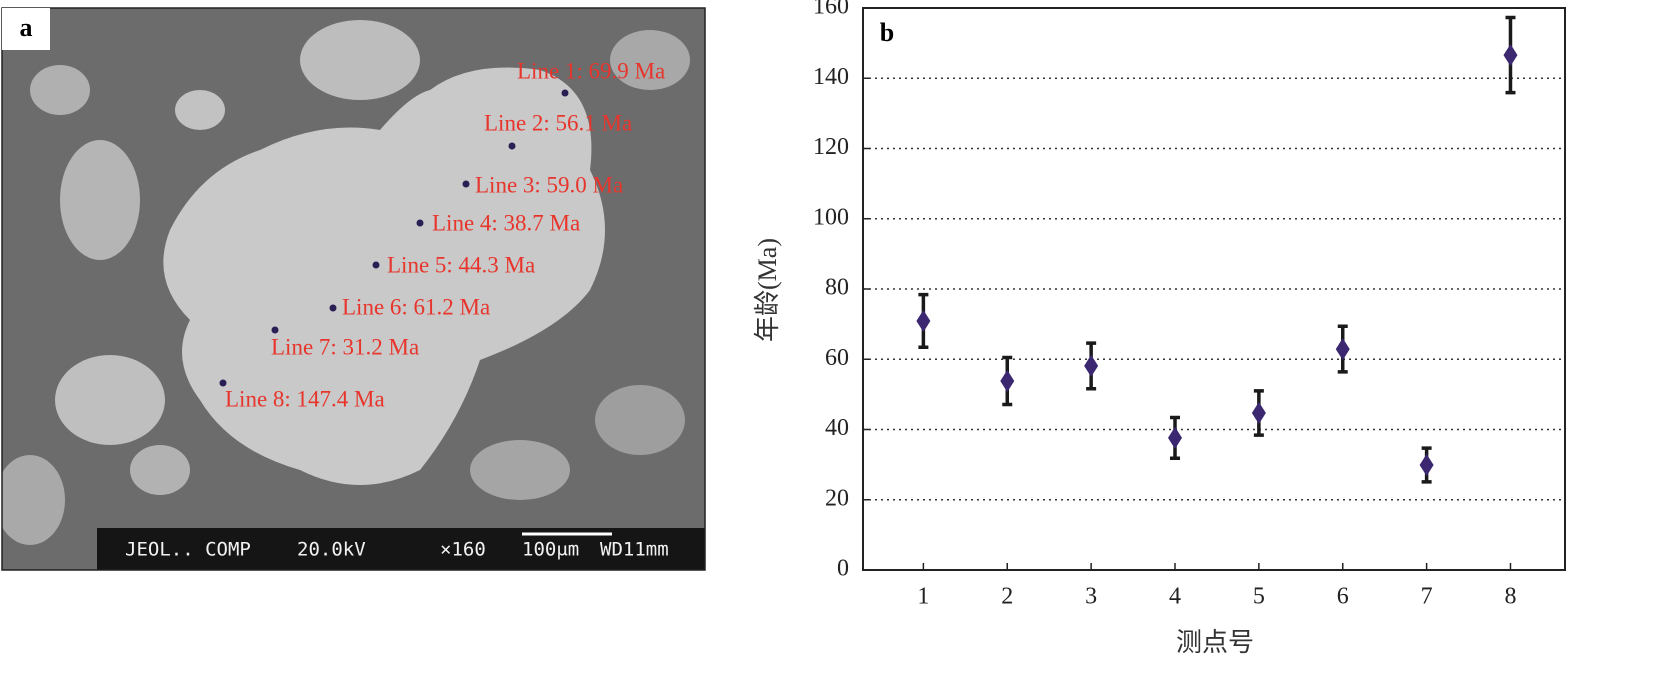 The image size is (1656, 696). What do you see at coordinates (837, 358) in the screenshot?
I see `y-tick-label: 60` at bounding box center [837, 358].